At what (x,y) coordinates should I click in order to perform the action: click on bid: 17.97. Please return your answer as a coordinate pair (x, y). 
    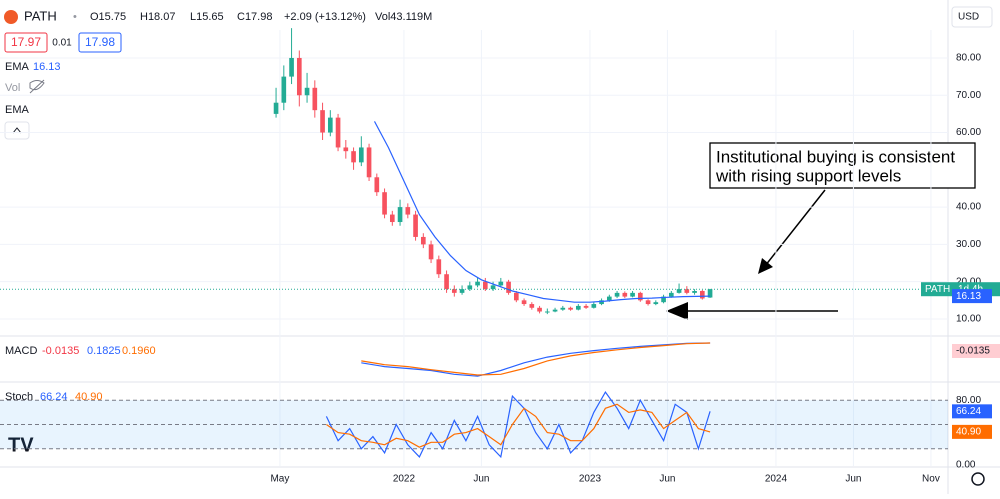
    Looking at the image, I should click on (26, 42).